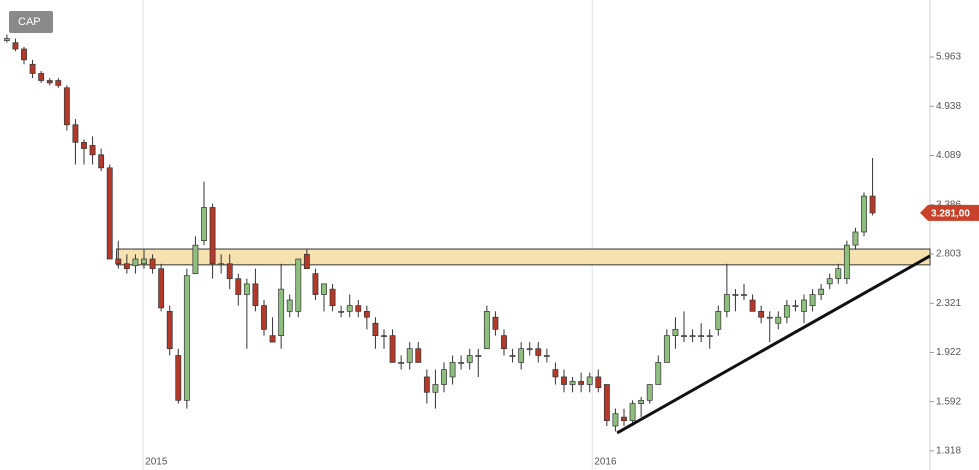  What do you see at coordinates (948, 303) in the screenshot?
I see `y-tick-label: 2.321` at bounding box center [948, 303].